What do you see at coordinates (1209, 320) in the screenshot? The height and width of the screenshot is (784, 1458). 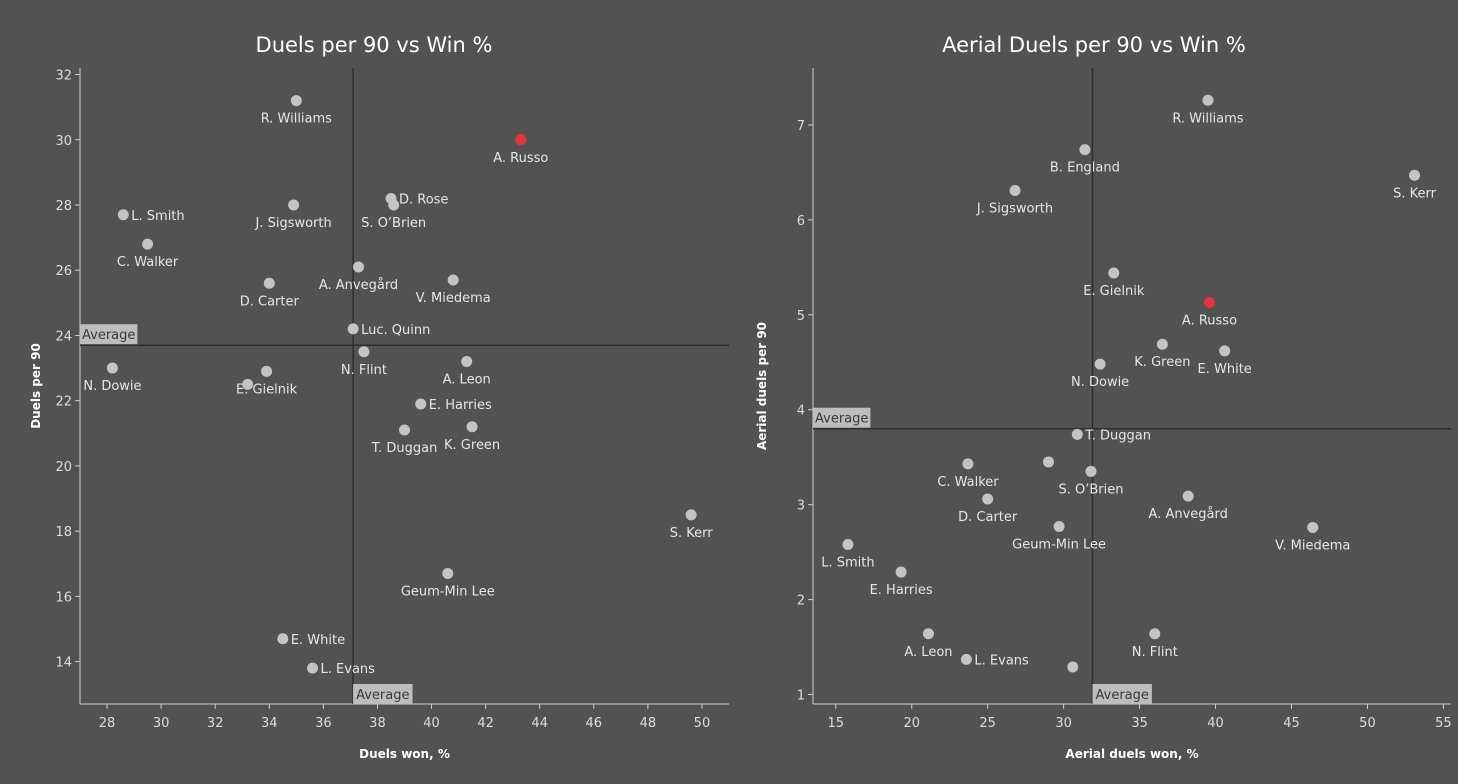 I see `chart-1-label-a-russo: A. Russo` at bounding box center [1209, 320].